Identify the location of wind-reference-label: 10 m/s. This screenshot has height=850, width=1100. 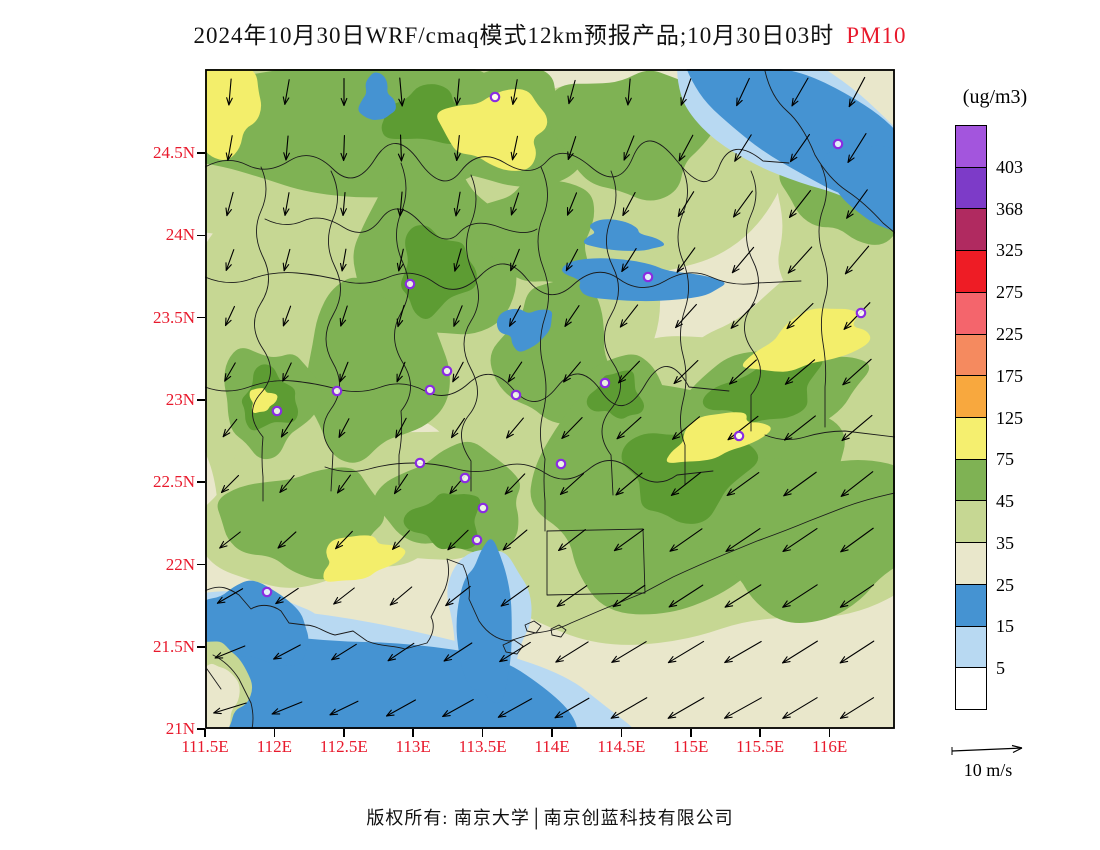
(988, 770).